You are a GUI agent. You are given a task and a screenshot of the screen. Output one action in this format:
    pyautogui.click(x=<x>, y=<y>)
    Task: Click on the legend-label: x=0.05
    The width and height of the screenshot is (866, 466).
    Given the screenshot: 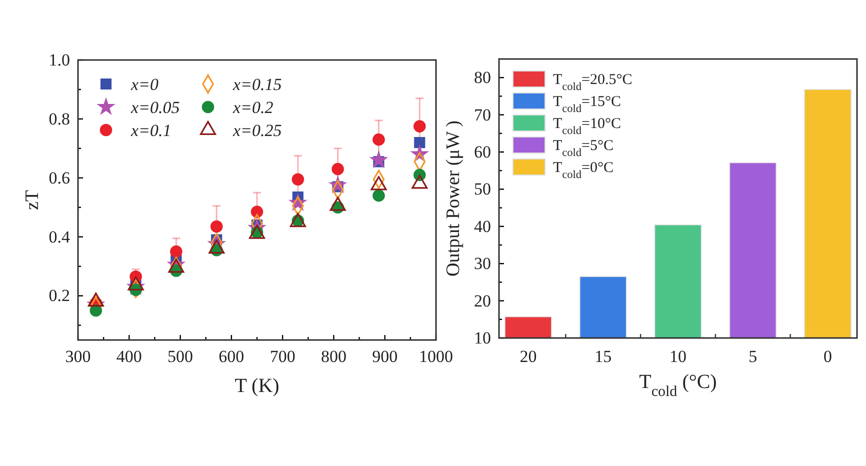 What is the action you would take?
    pyautogui.click(x=155, y=107)
    